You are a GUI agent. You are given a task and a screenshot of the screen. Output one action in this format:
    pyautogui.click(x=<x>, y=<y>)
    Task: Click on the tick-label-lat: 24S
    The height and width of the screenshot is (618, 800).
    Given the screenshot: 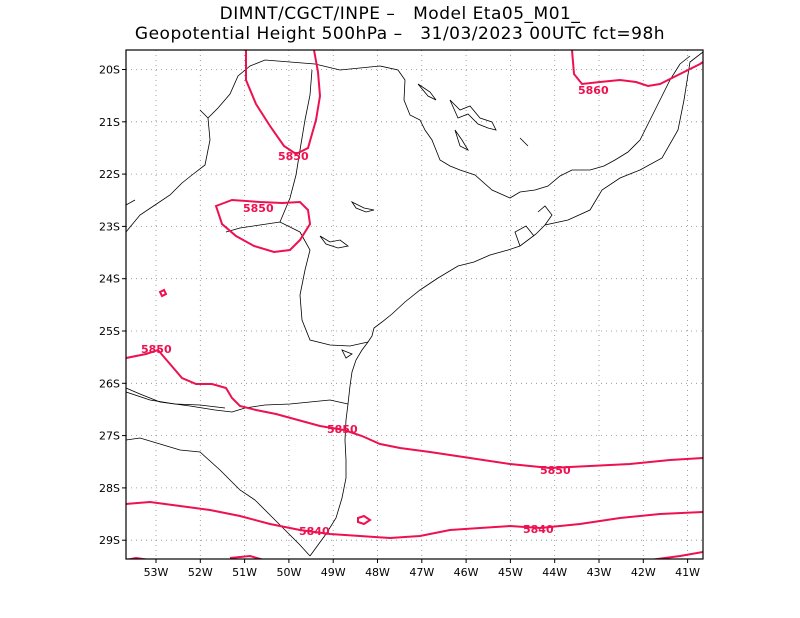 What is the action you would take?
    pyautogui.click(x=109, y=279)
    